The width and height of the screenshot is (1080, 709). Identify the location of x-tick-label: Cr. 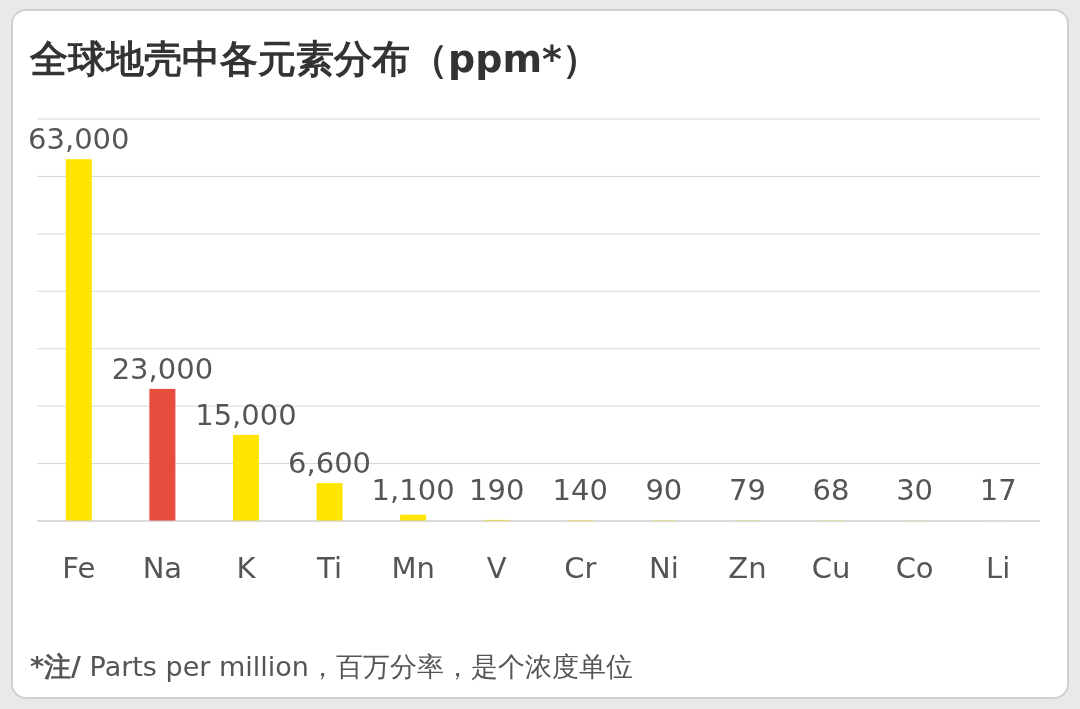
(580, 568).